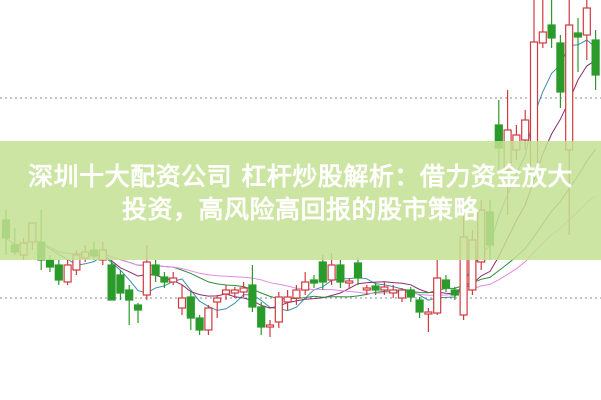 The width and height of the screenshot is (601, 400). I want to click on title-line-1: 深圳十大配资公司 杠杆炒股解析：借力资金放大, so click(300, 176).